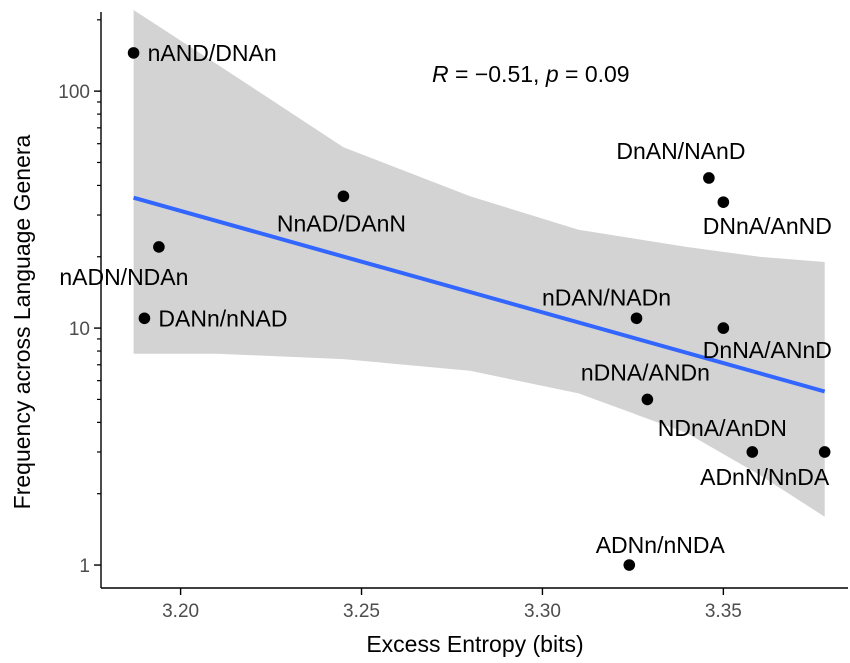  What do you see at coordinates (722, 428) in the screenshot?
I see `point-label: NDnA/AnDN` at bounding box center [722, 428].